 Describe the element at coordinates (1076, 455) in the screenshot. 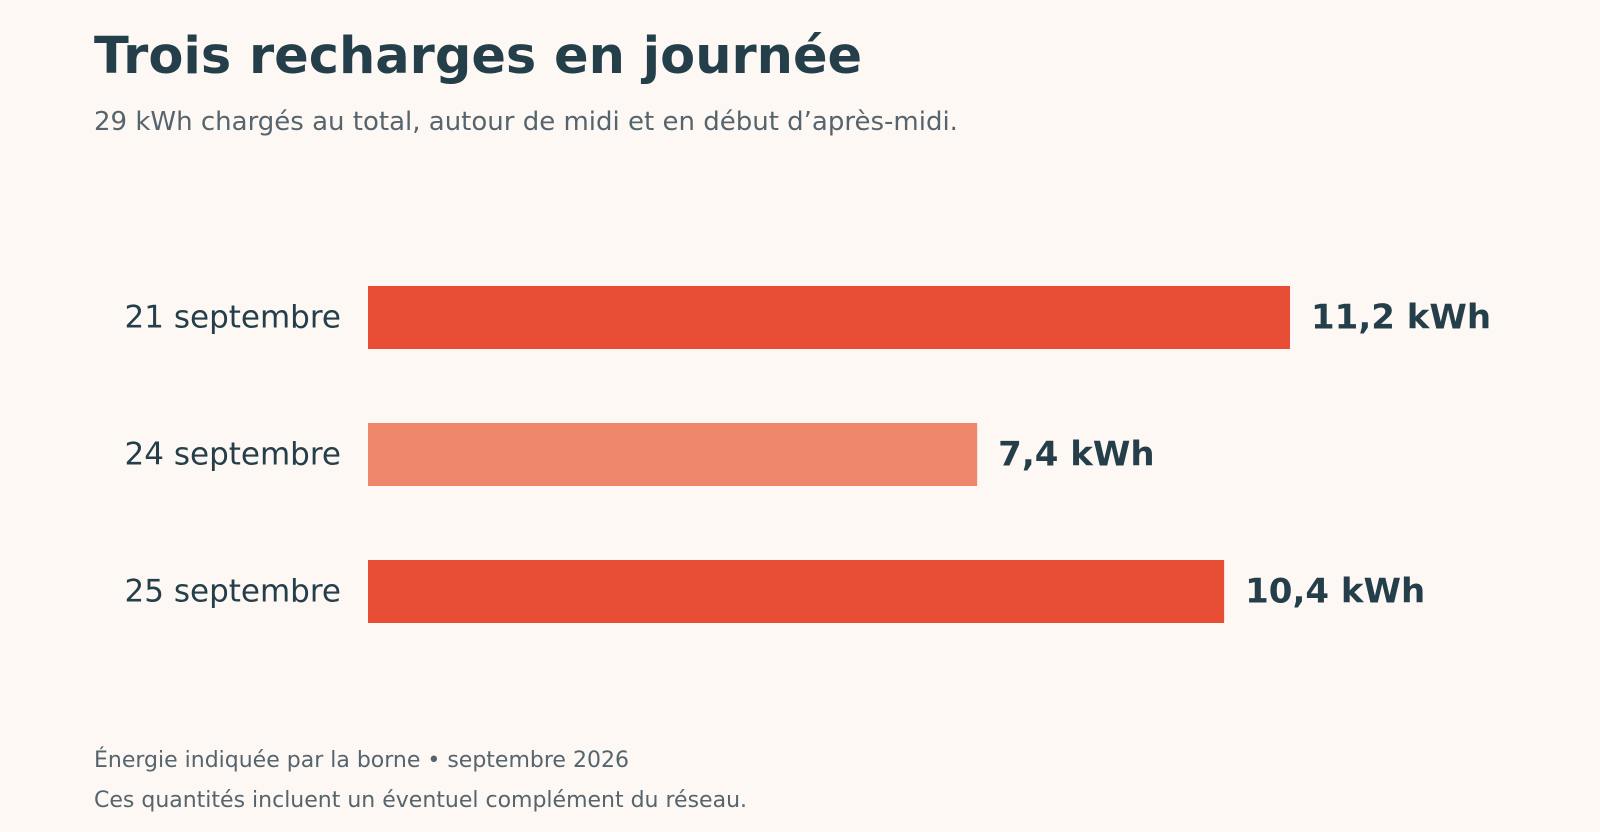

I see `value-label: 7,4 kWh` at that location.